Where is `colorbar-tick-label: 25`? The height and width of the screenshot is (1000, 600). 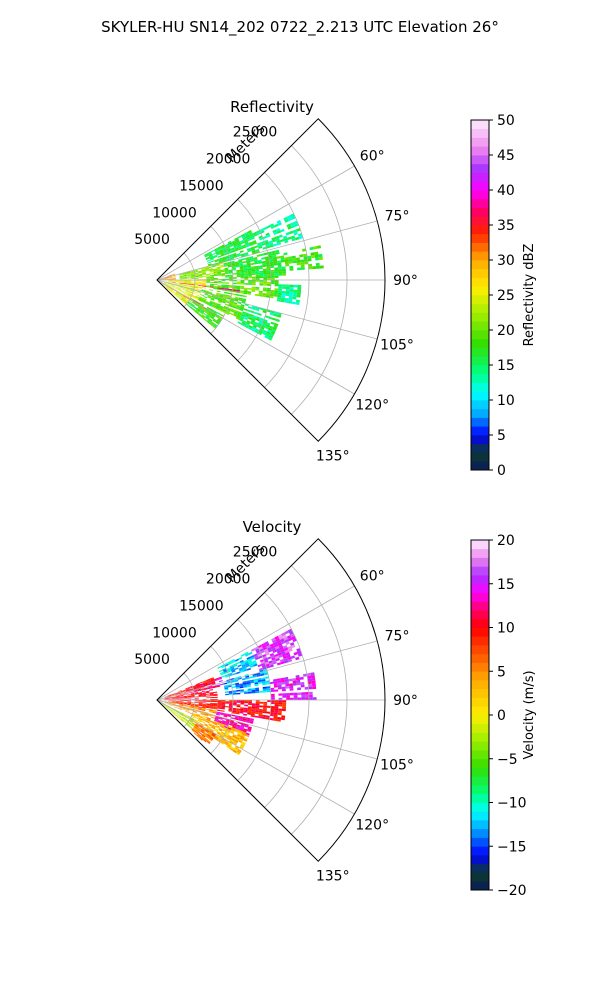
colorbar-tick-label: 25 is located at coordinates (506, 296).